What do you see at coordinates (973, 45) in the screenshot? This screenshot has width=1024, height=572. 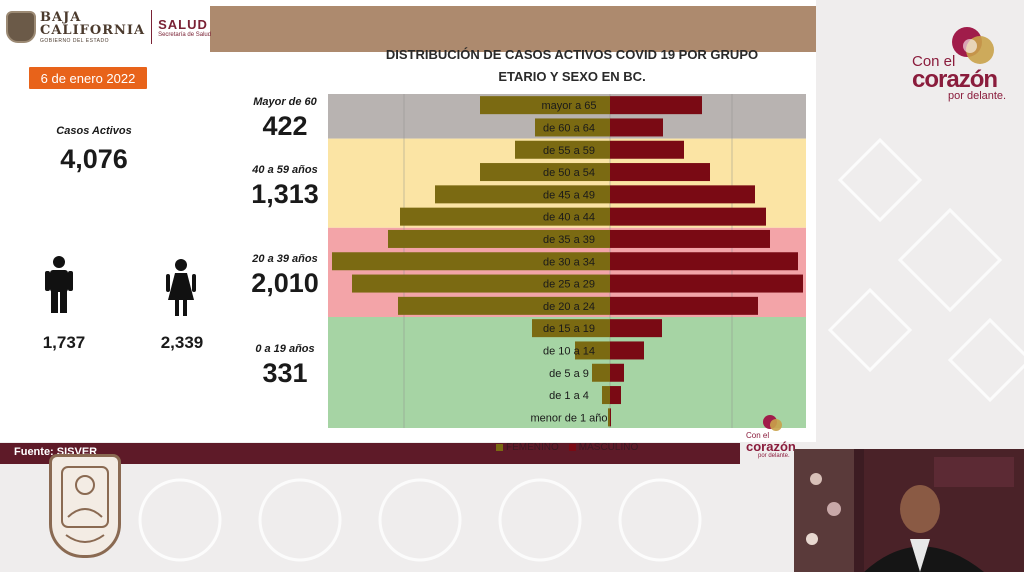 I see `heart-logo-icon` at bounding box center [973, 45].